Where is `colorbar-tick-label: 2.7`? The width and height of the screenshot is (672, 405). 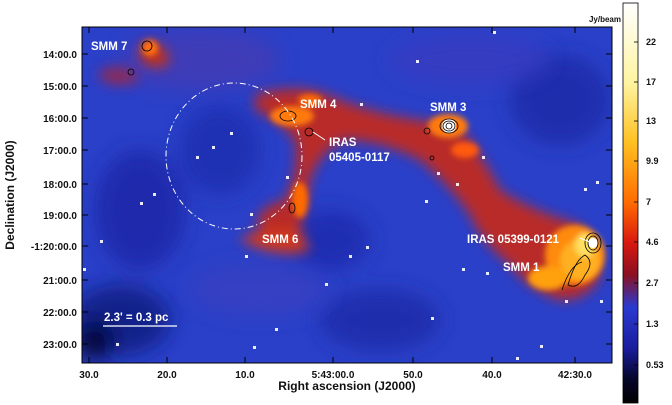 colorbar-tick-label: 2.7 is located at coordinates (652, 283).